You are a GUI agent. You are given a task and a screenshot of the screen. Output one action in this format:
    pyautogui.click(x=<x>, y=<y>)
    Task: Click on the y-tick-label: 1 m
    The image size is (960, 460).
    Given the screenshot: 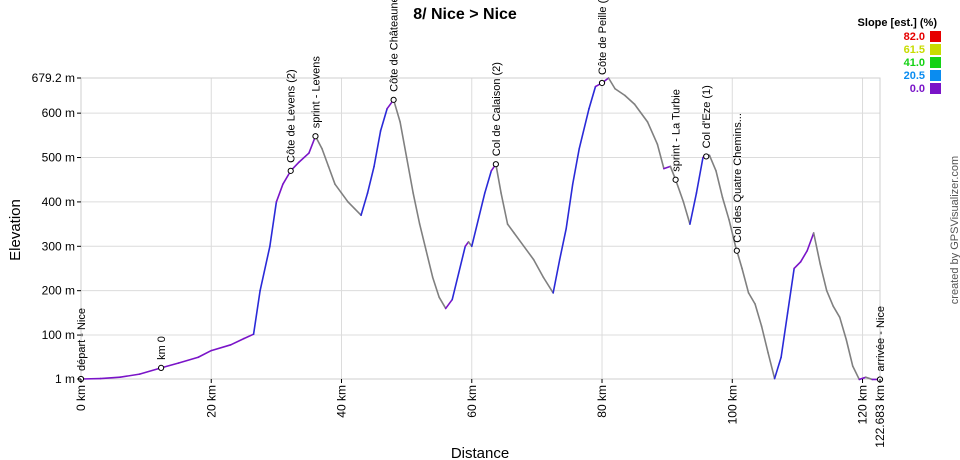 What is the action you would take?
    pyautogui.click(x=65, y=379)
    